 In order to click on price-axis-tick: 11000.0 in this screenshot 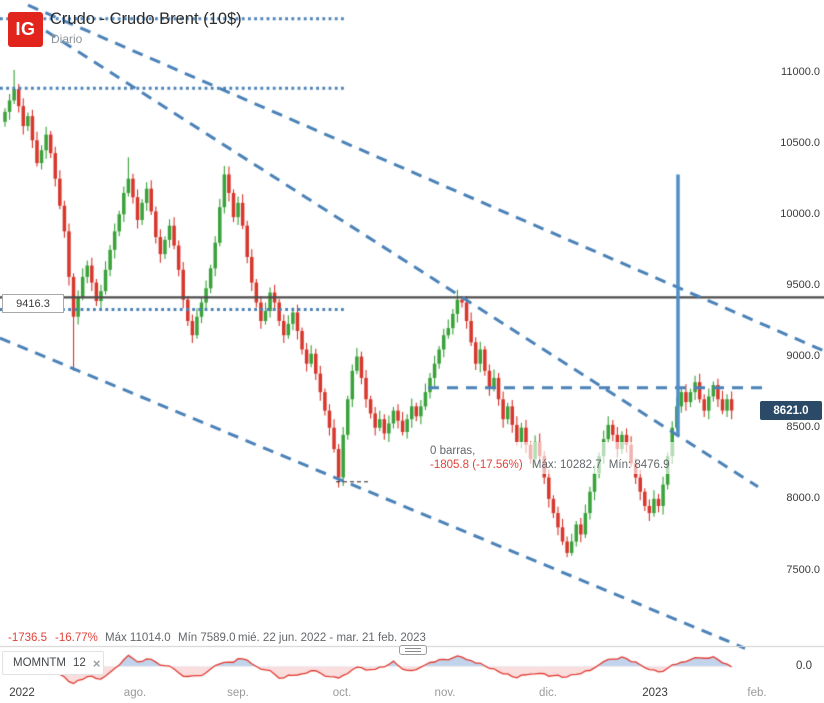, I will do `click(800, 71)`.